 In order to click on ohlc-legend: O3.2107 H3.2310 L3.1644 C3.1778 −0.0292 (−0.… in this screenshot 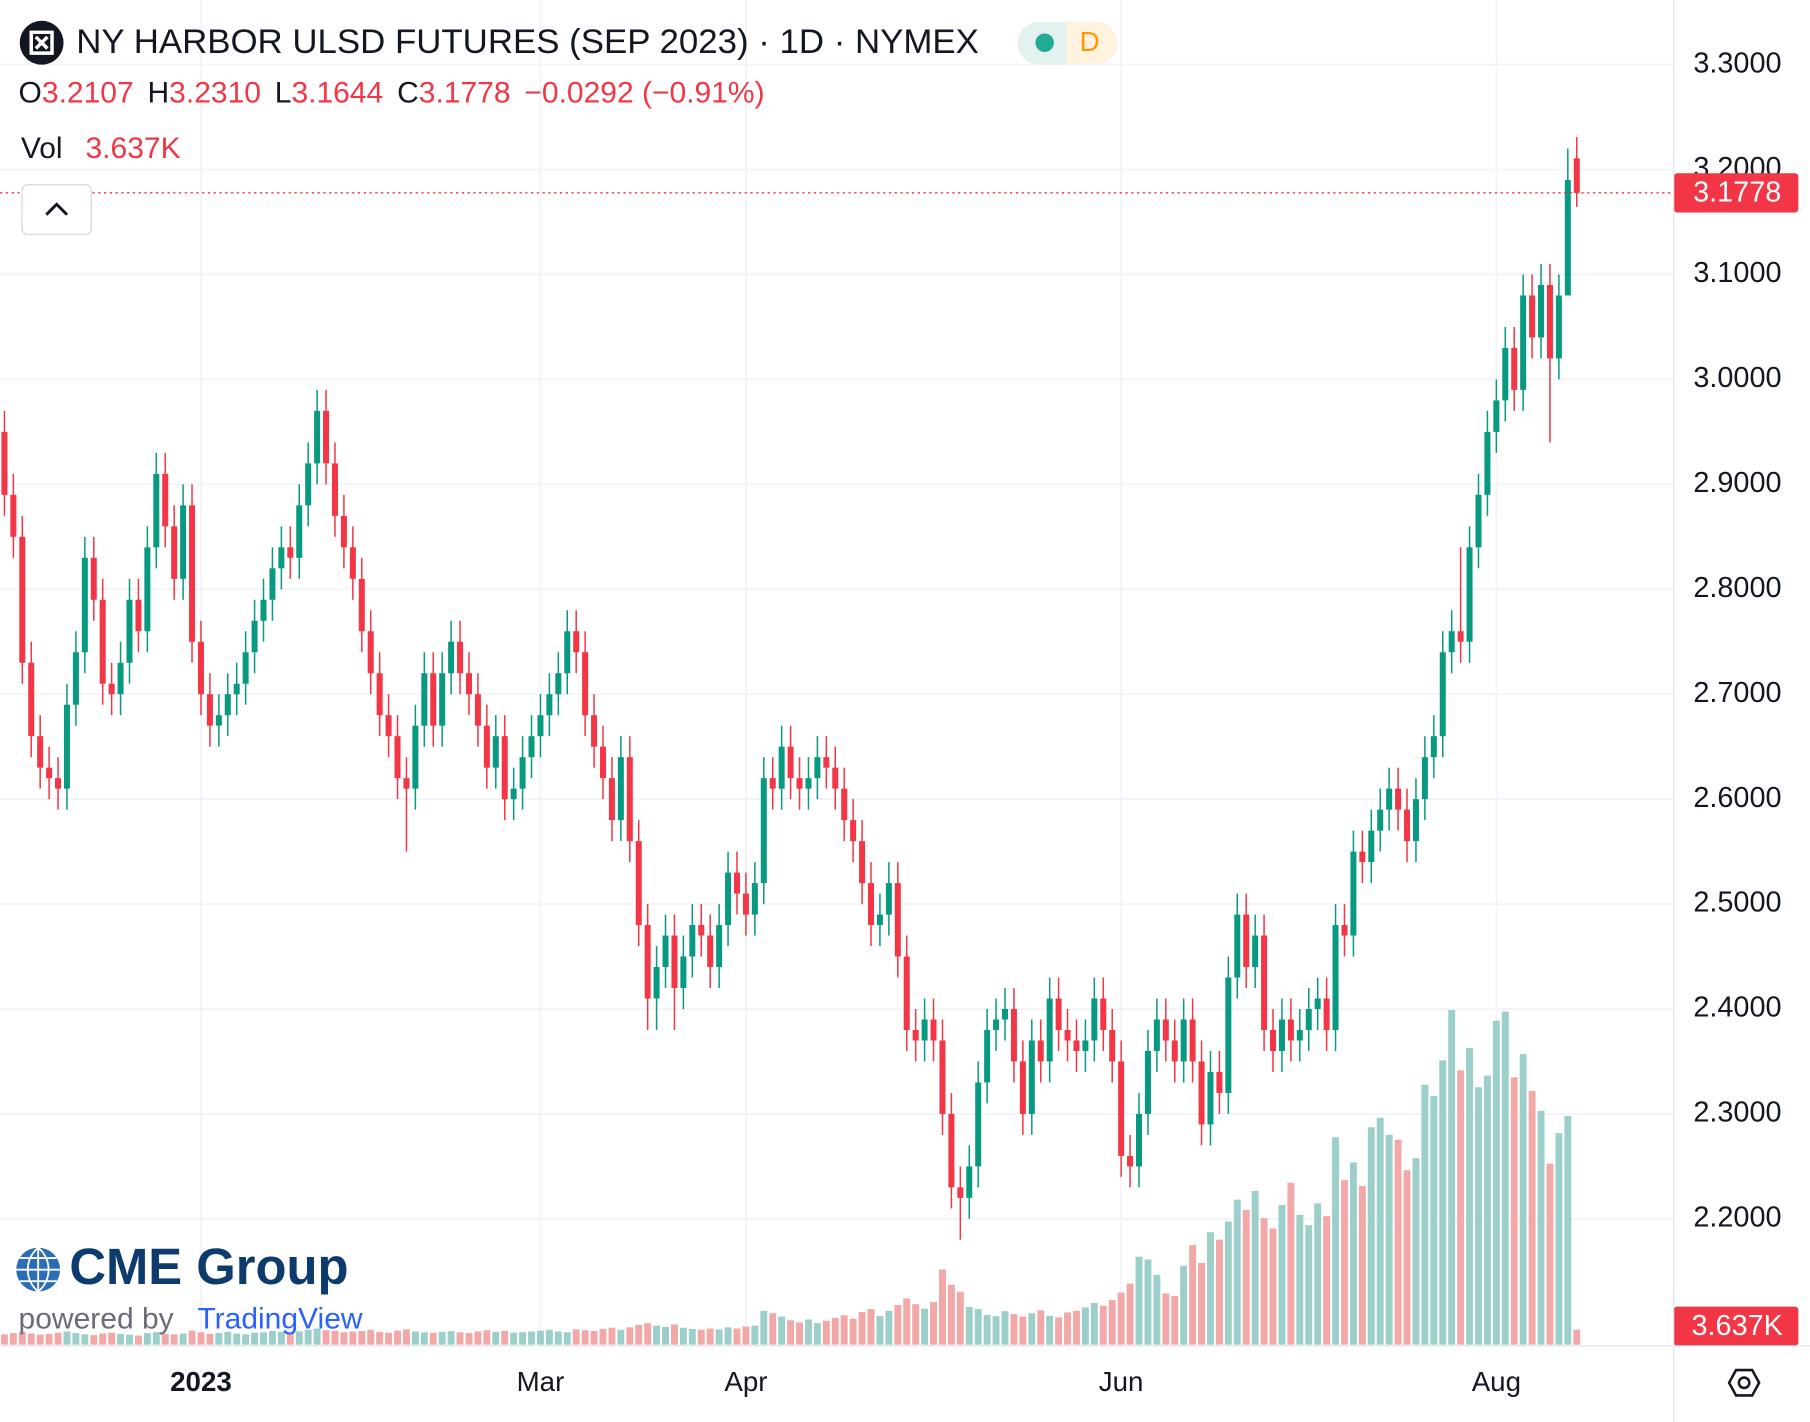, I will do `click(392, 93)`.